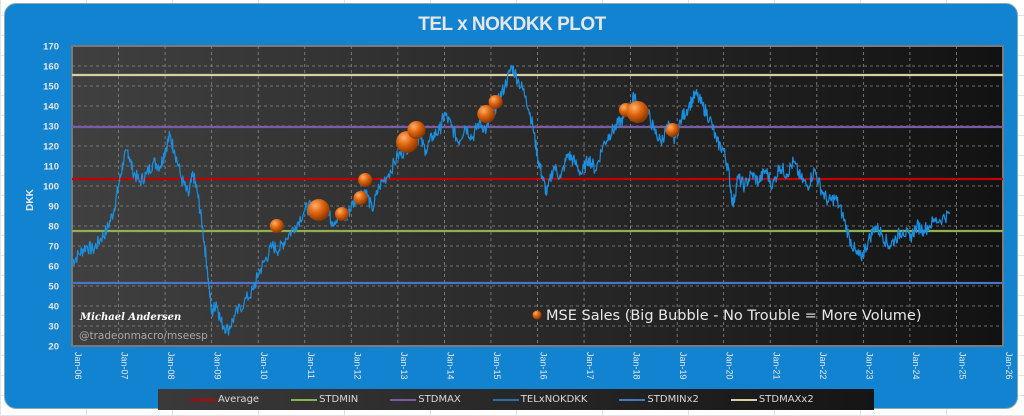 Image resolution: width=1024 pixels, height=416 pixels. Describe the element at coordinates (51, 197) in the screenshot. I see `y-axis-ticks: 20 30 40 50 60 70 80 90 100 110 120 130 140 150 160 170` at that location.